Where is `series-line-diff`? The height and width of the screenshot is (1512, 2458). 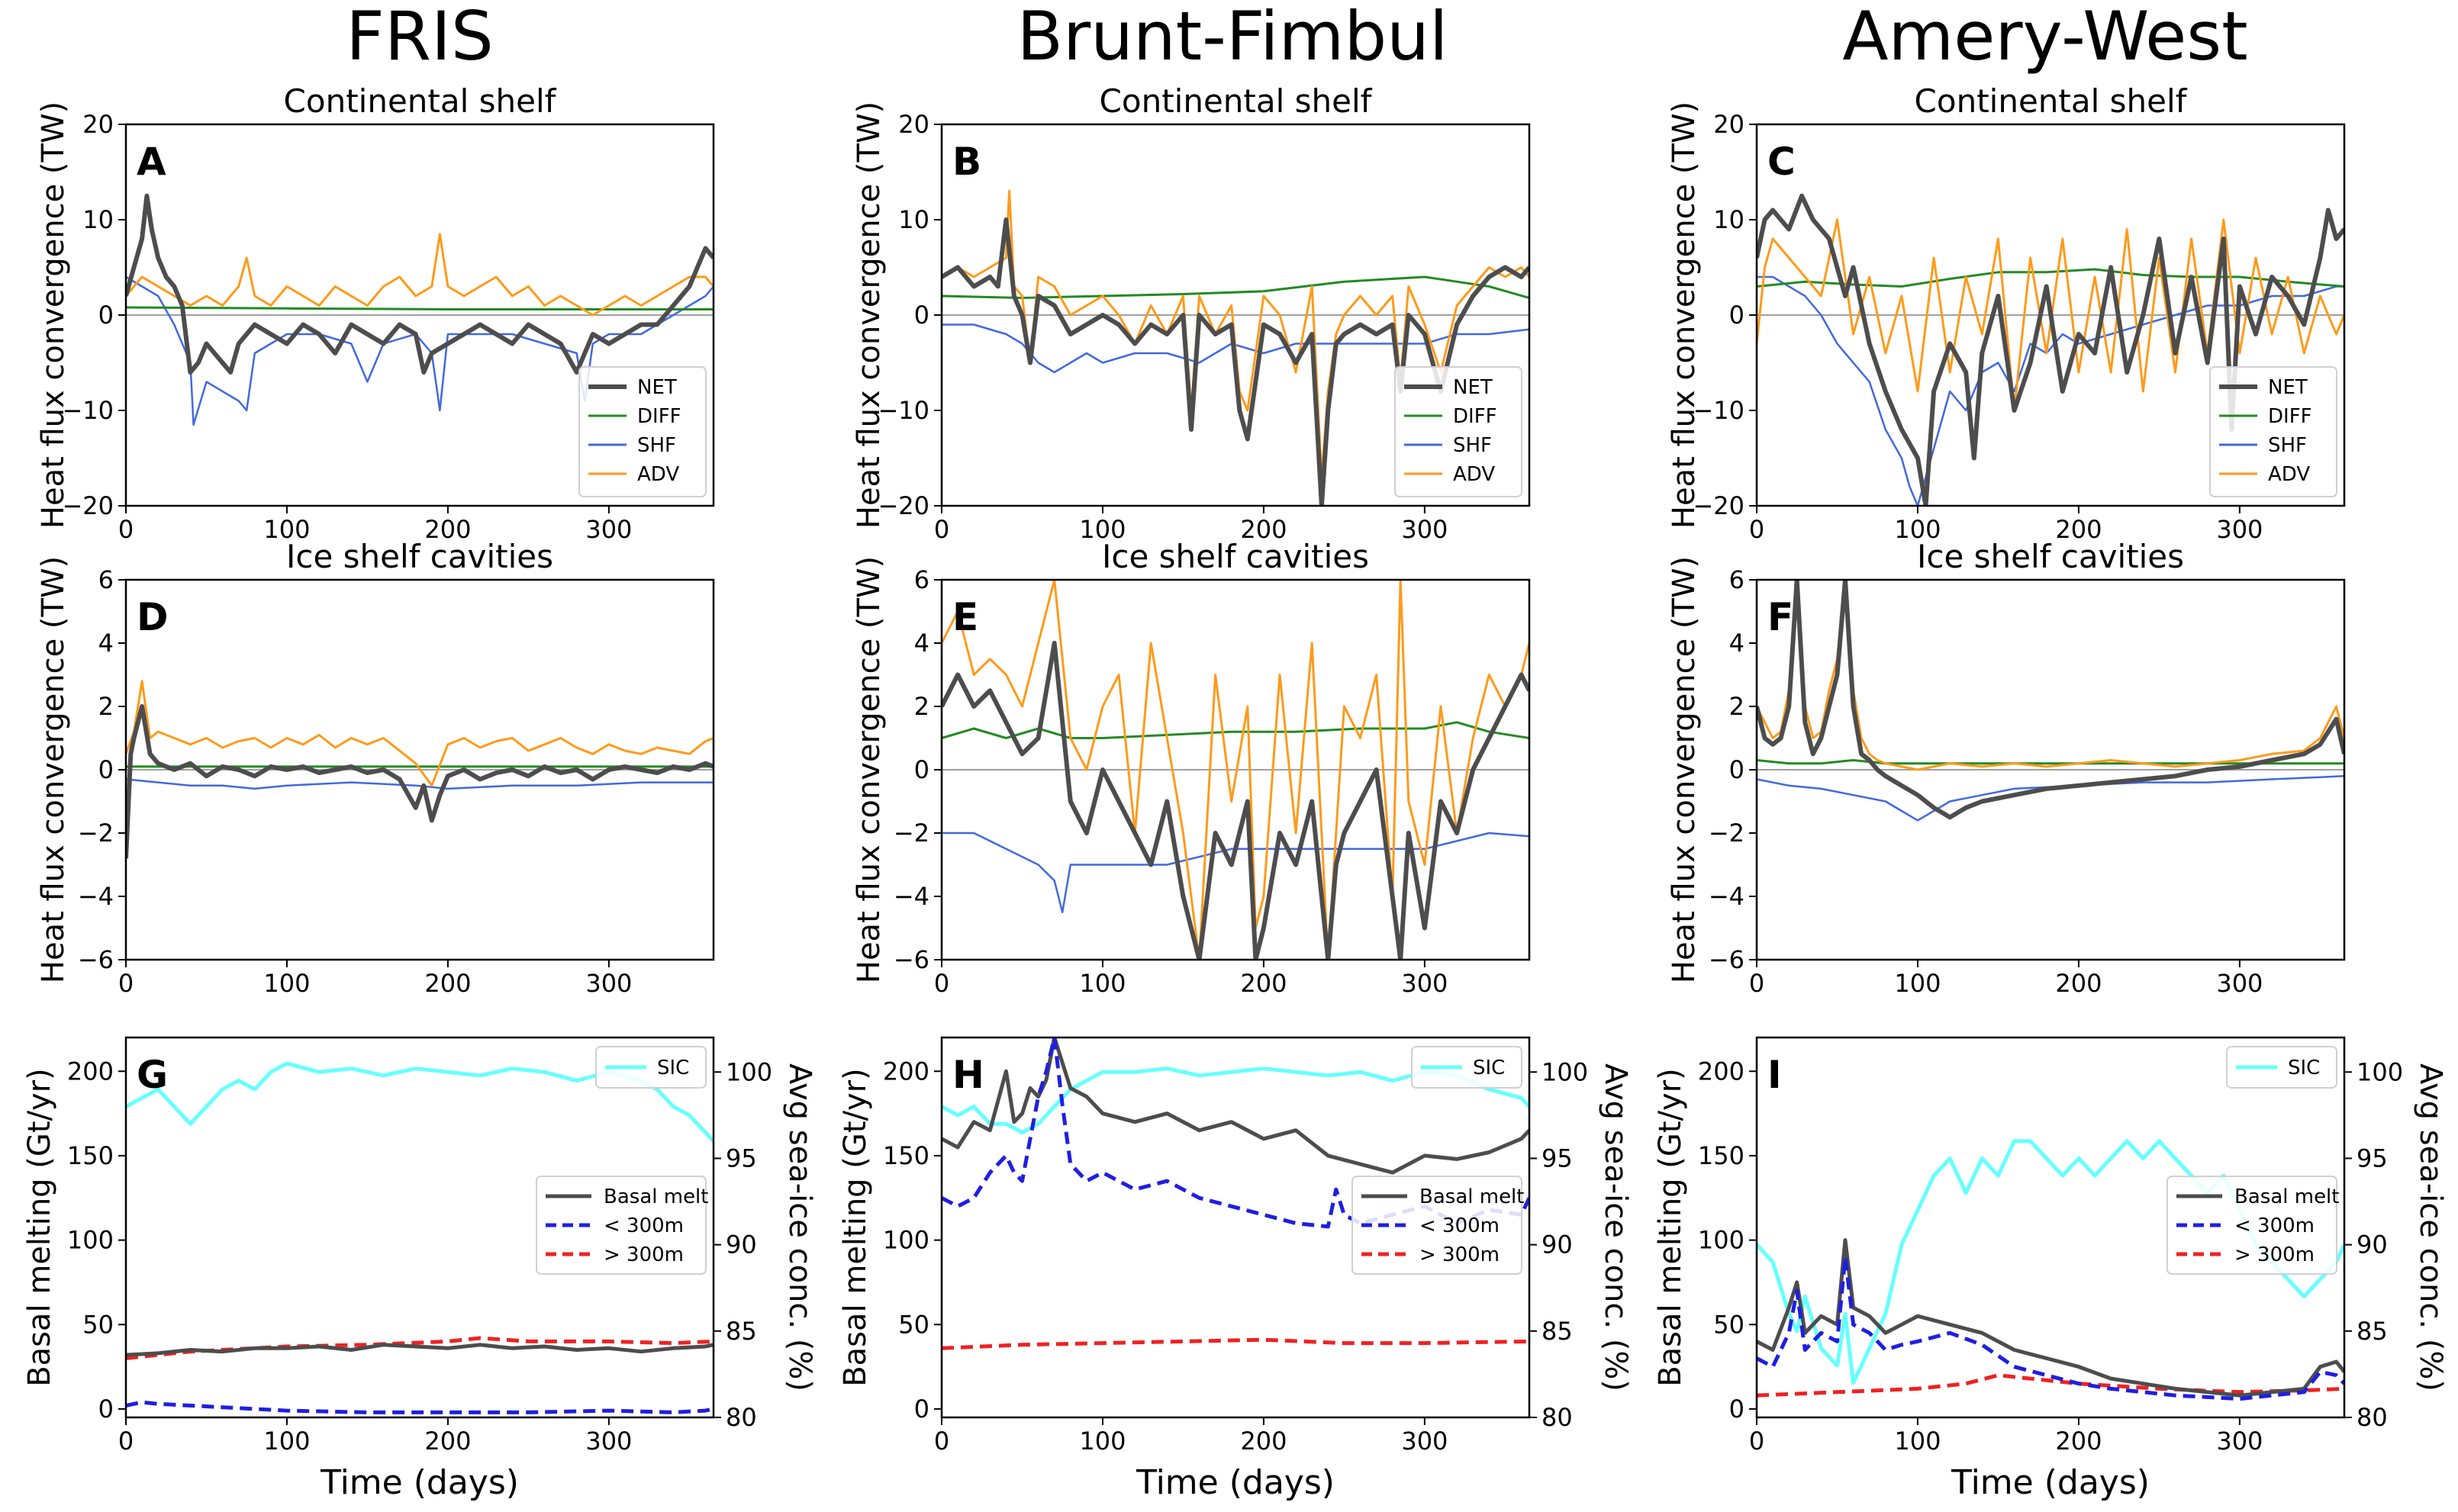 series-line-diff is located at coordinates (2050, 278).